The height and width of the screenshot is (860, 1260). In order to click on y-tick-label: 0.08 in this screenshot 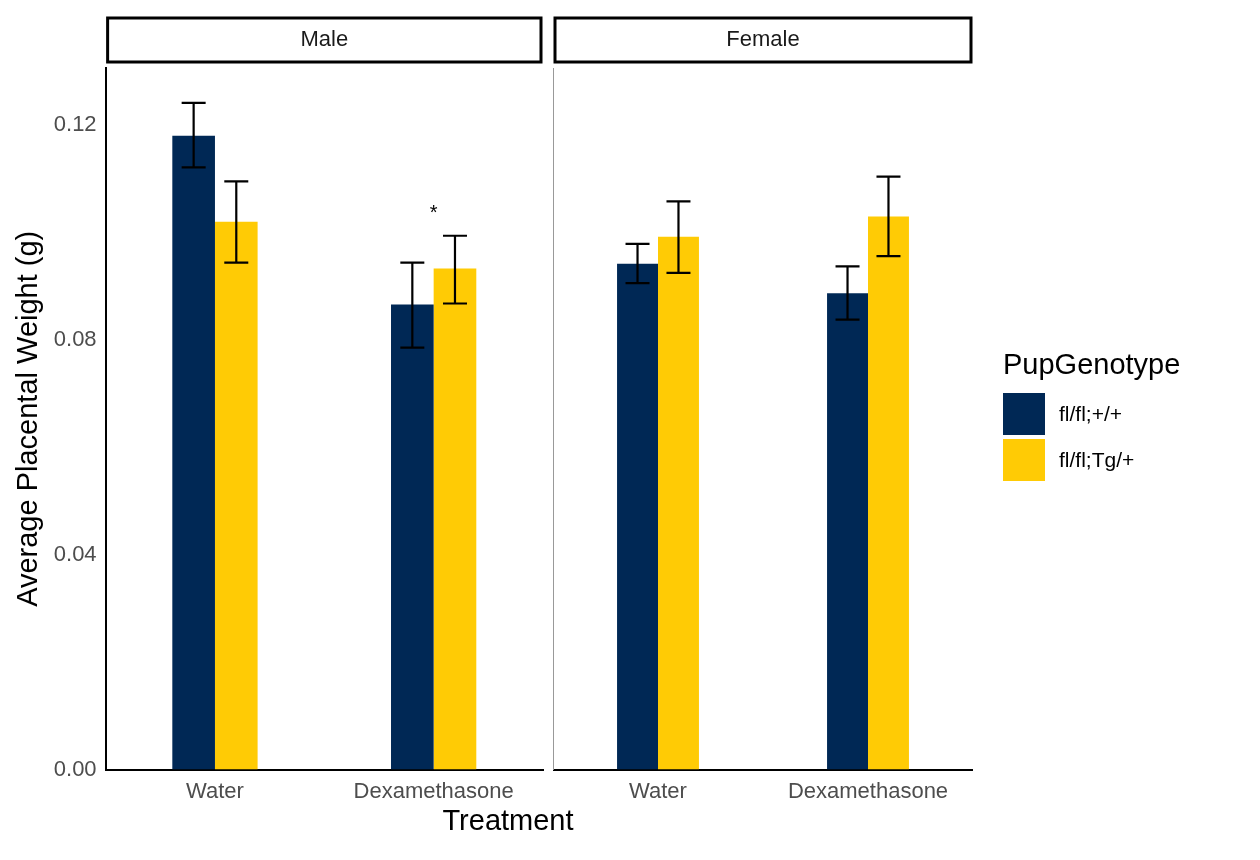, I will do `click(75, 338)`.